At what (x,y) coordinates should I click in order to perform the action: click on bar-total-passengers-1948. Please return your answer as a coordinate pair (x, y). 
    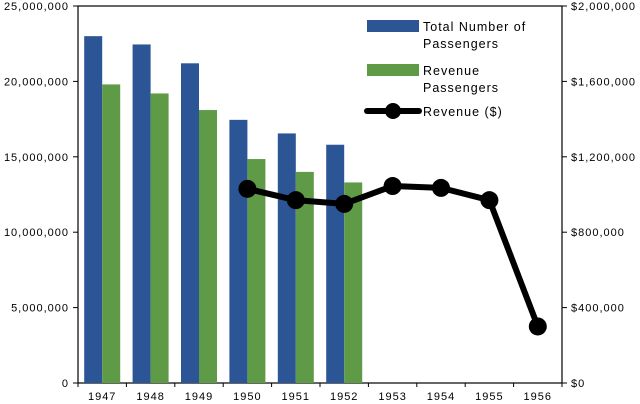
    Looking at the image, I should click on (141, 213).